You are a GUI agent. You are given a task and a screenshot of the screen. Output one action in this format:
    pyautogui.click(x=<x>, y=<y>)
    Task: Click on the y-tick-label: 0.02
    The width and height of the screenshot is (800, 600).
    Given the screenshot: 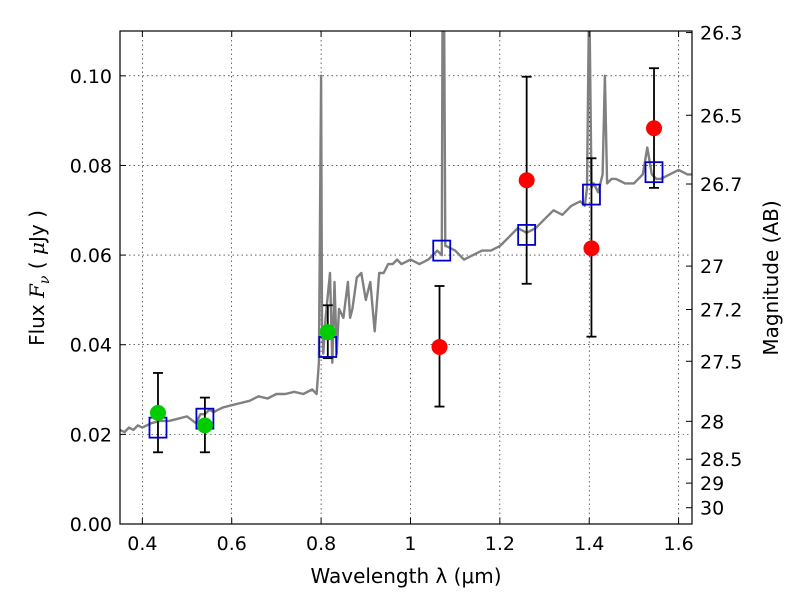 What is the action you would take?
    pyautogui.click(x=91, y=435)
    